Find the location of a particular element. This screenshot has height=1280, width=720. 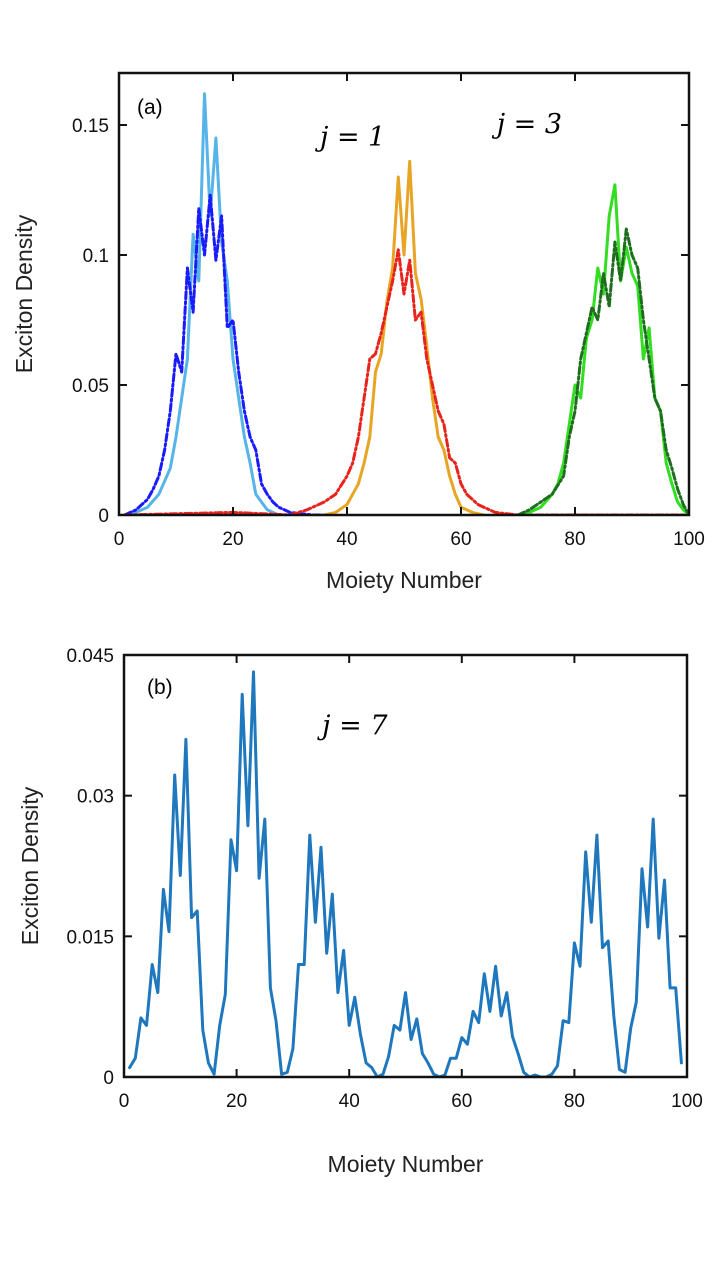

annotation-label: j = 1 is located at coordinates (350, 137).